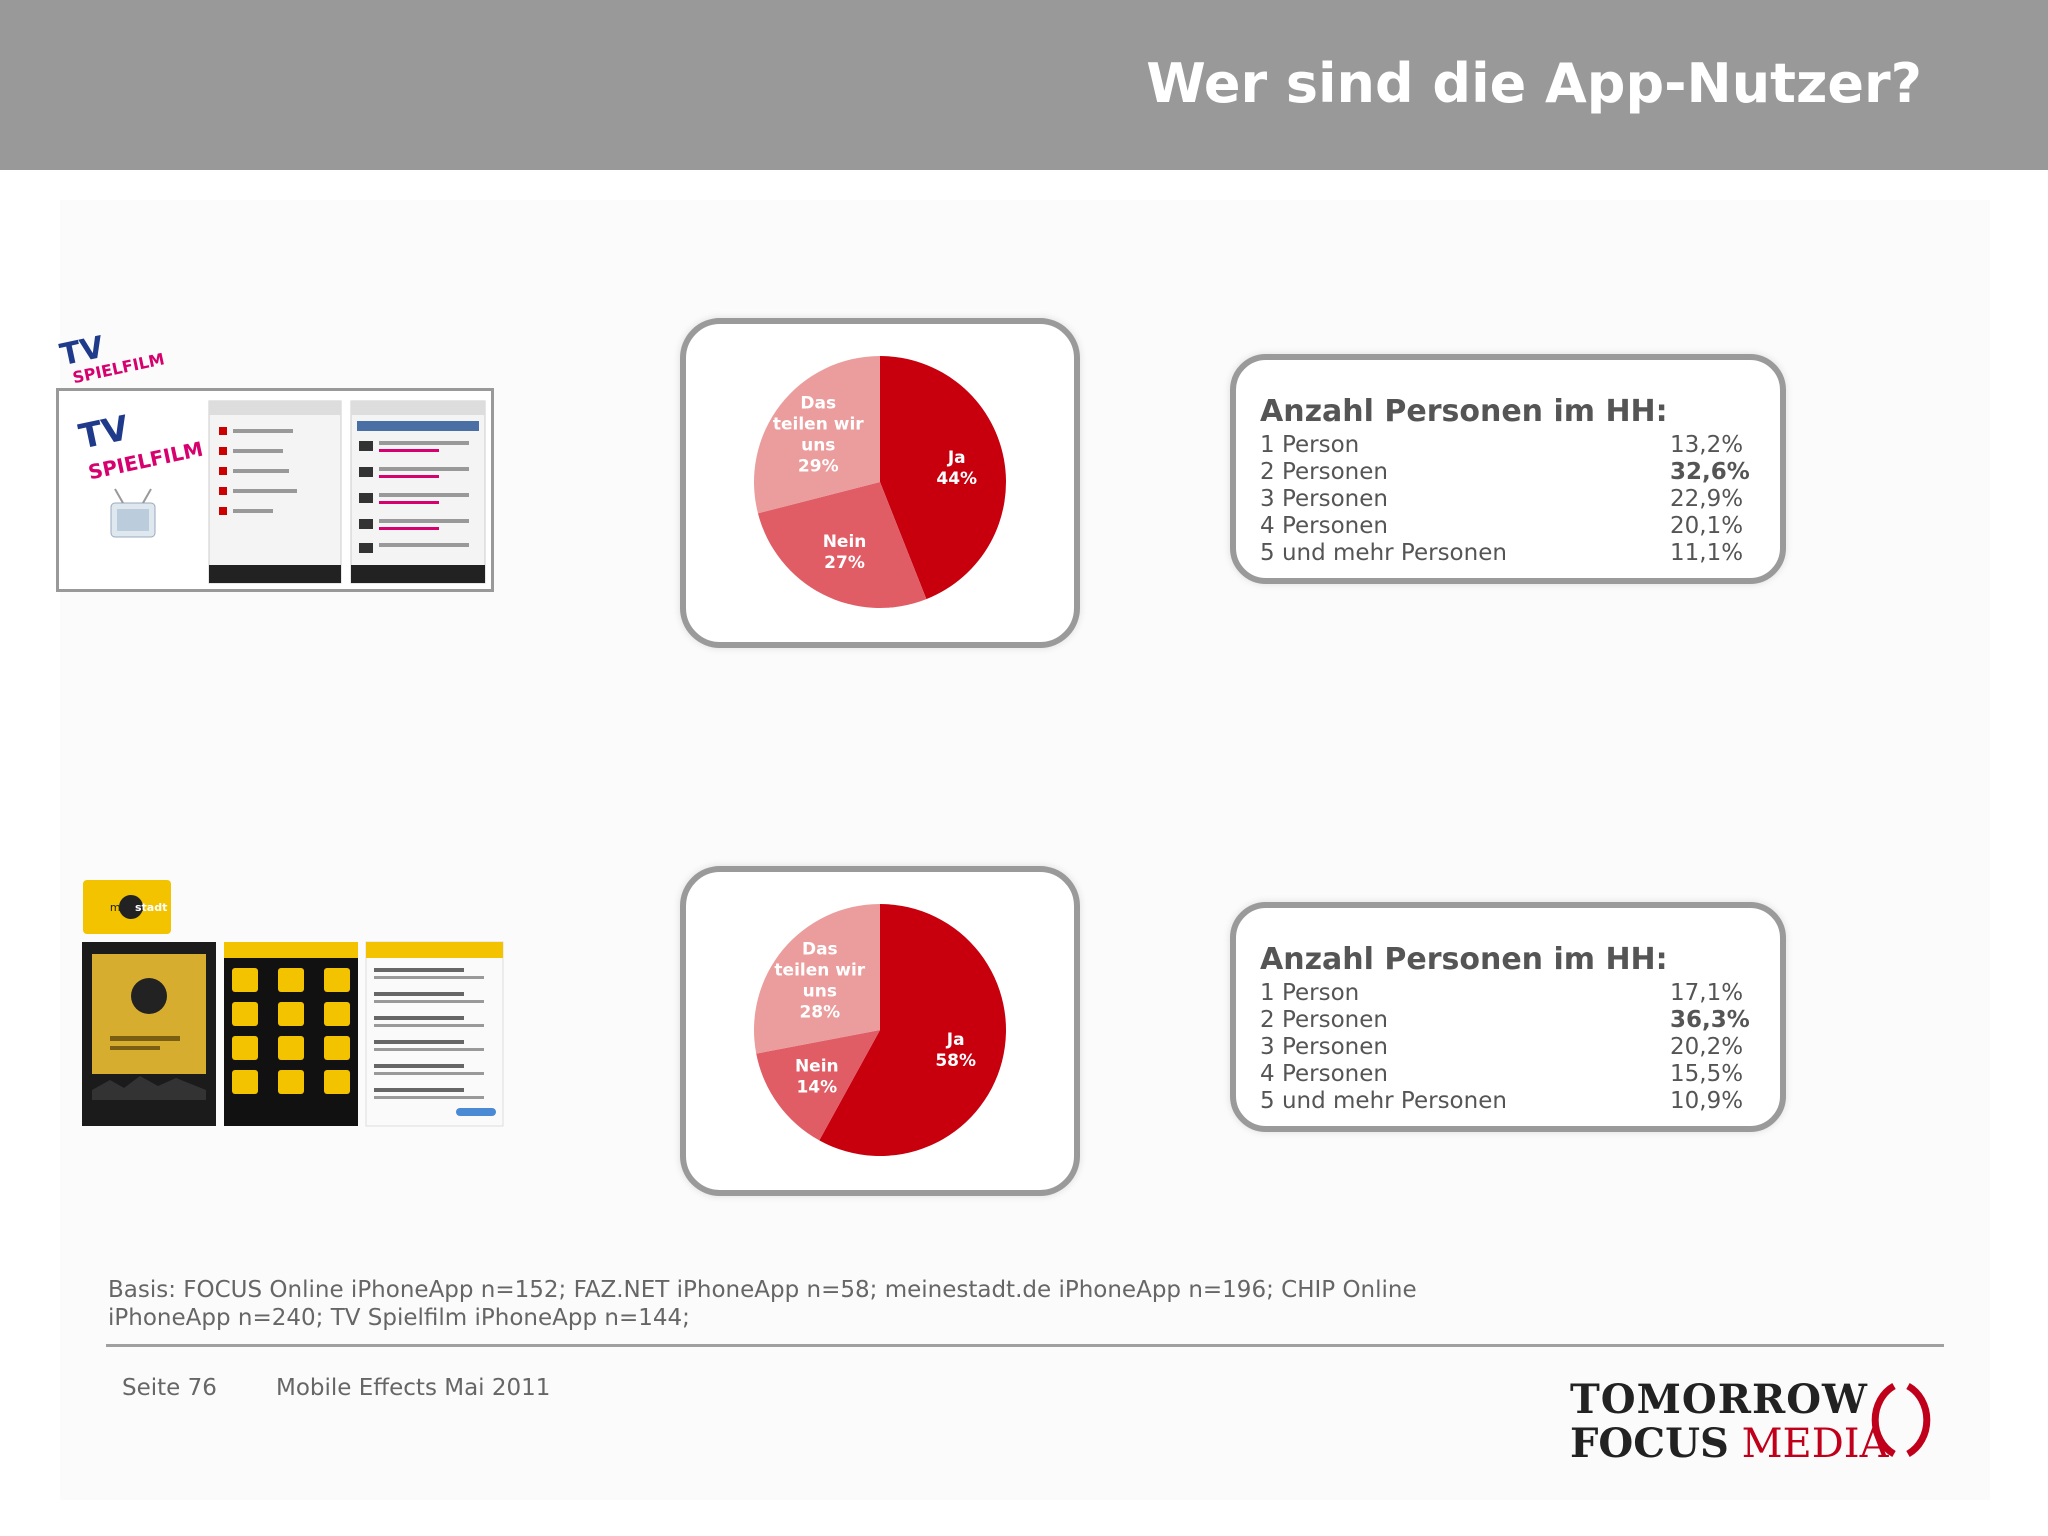 Image resolution: width=2048 pixels, height=1536 pixels. Describe the element at coordinates (1815, 1444) in the screenshot. I see `brand-media: MEDIA` at that location.